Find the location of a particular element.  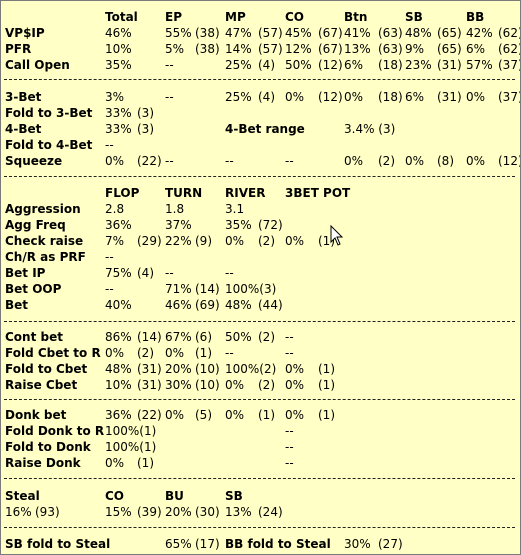

row-label: Donk bet is located at coordinates (36, 415).